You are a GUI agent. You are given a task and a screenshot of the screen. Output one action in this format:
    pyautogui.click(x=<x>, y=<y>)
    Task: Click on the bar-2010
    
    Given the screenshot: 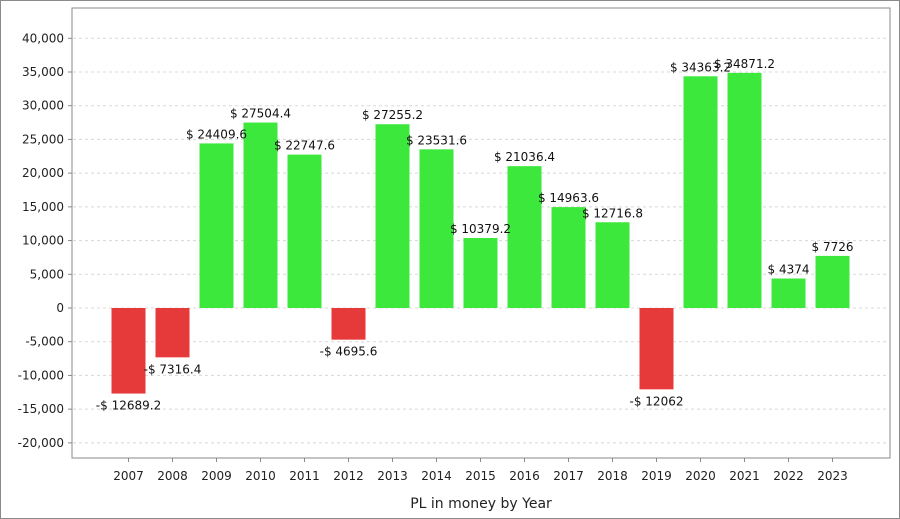 What is the action you would take?
    pyautogui.click(x=260, y=215)
    